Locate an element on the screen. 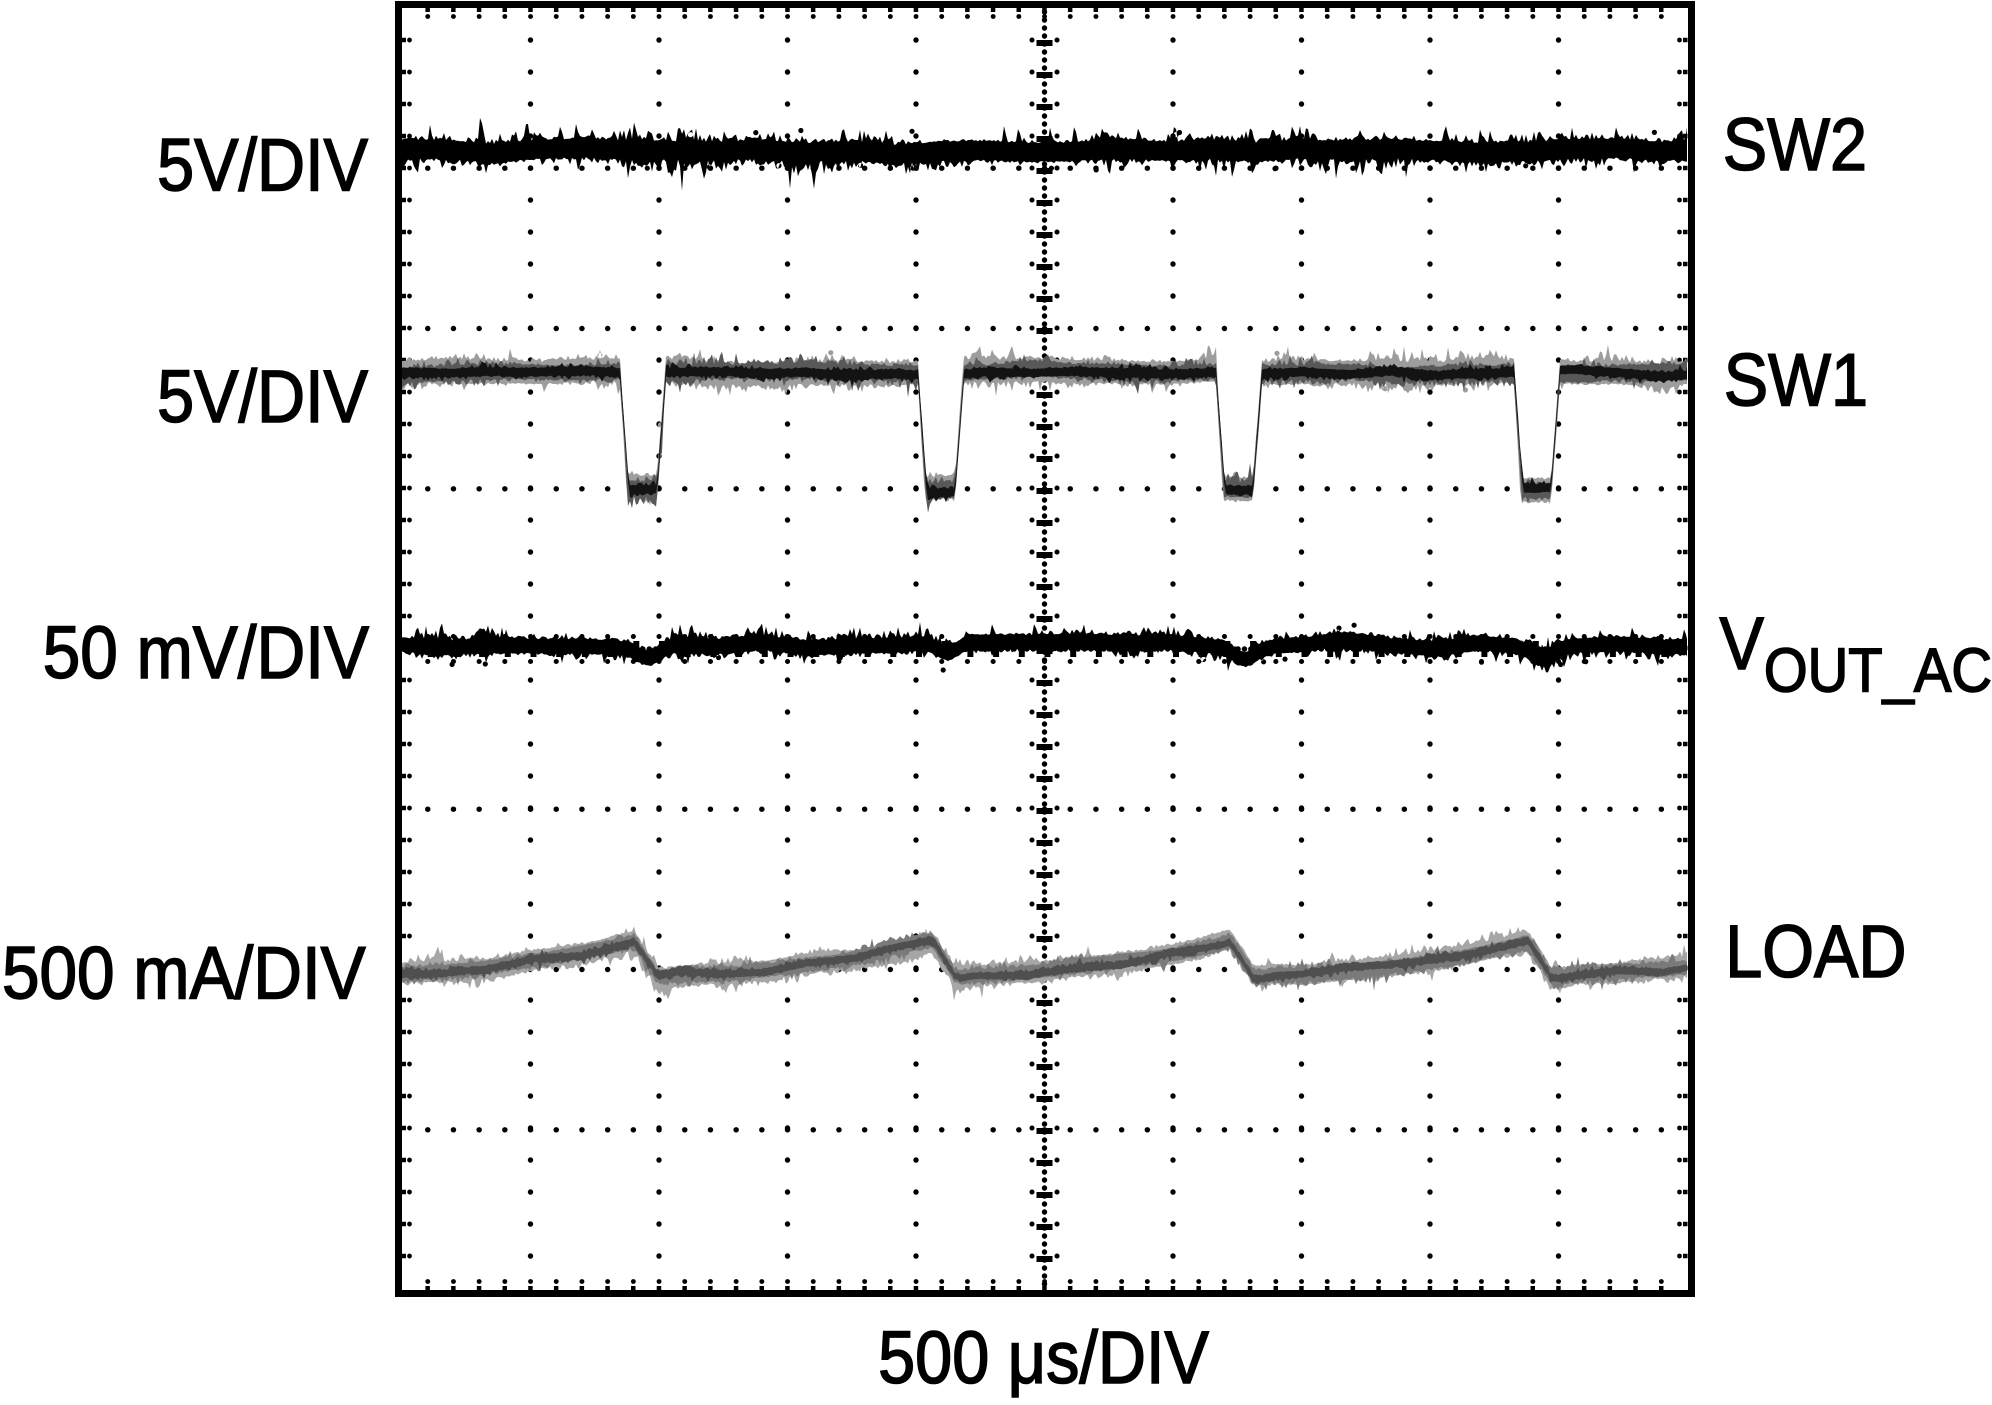 The image size is (1992, 1405). svg-text: 500 mA/DIV is located at coordinates (184, 974).